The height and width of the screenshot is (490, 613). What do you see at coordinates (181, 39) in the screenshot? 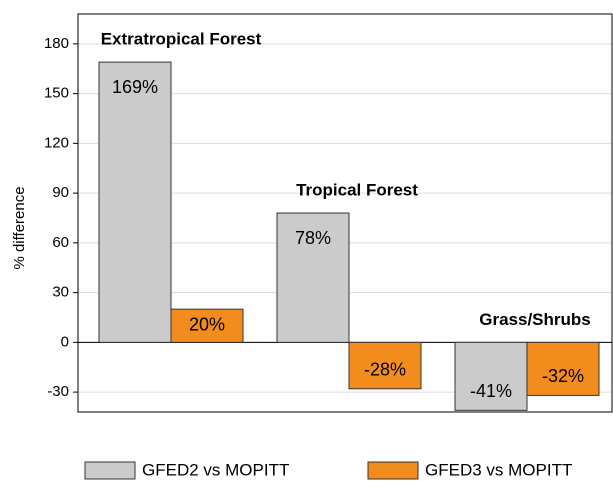
I see `category-label: Extratropical Forest` at bounding box center [181, 39].